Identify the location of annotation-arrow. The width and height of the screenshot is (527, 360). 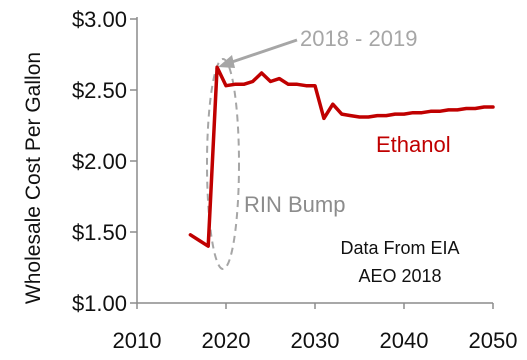
(261, 52).